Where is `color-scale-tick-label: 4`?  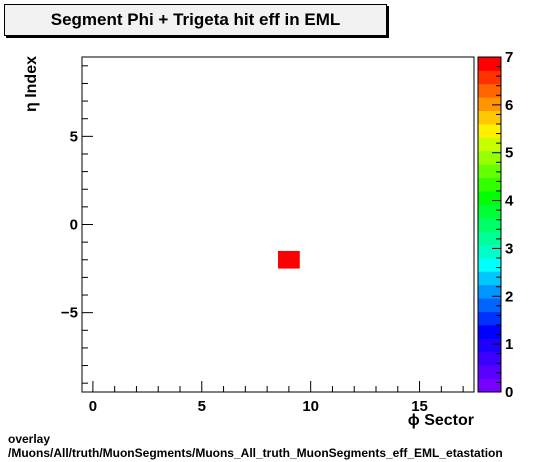 color-scale-tick-label: 4 is located at coordinates (509, 201).